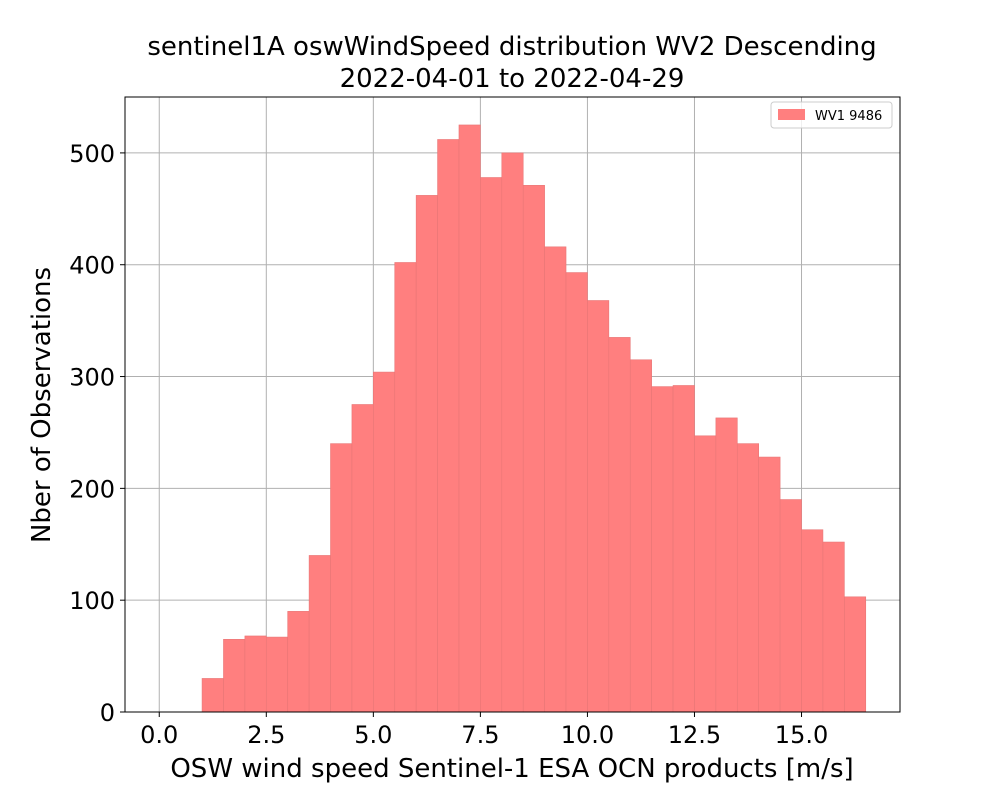 This screenshot has width=1000, height=800. Describe the element at coordinates (480, 735) in the screenshot. I see `x-tick-label: 7.5` at that location.